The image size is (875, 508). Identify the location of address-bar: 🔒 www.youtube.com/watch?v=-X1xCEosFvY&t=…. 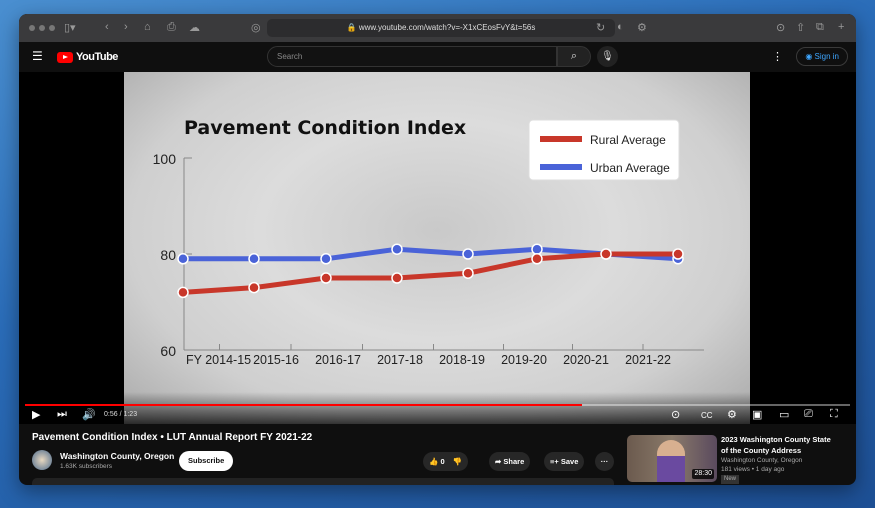
(441, 28).